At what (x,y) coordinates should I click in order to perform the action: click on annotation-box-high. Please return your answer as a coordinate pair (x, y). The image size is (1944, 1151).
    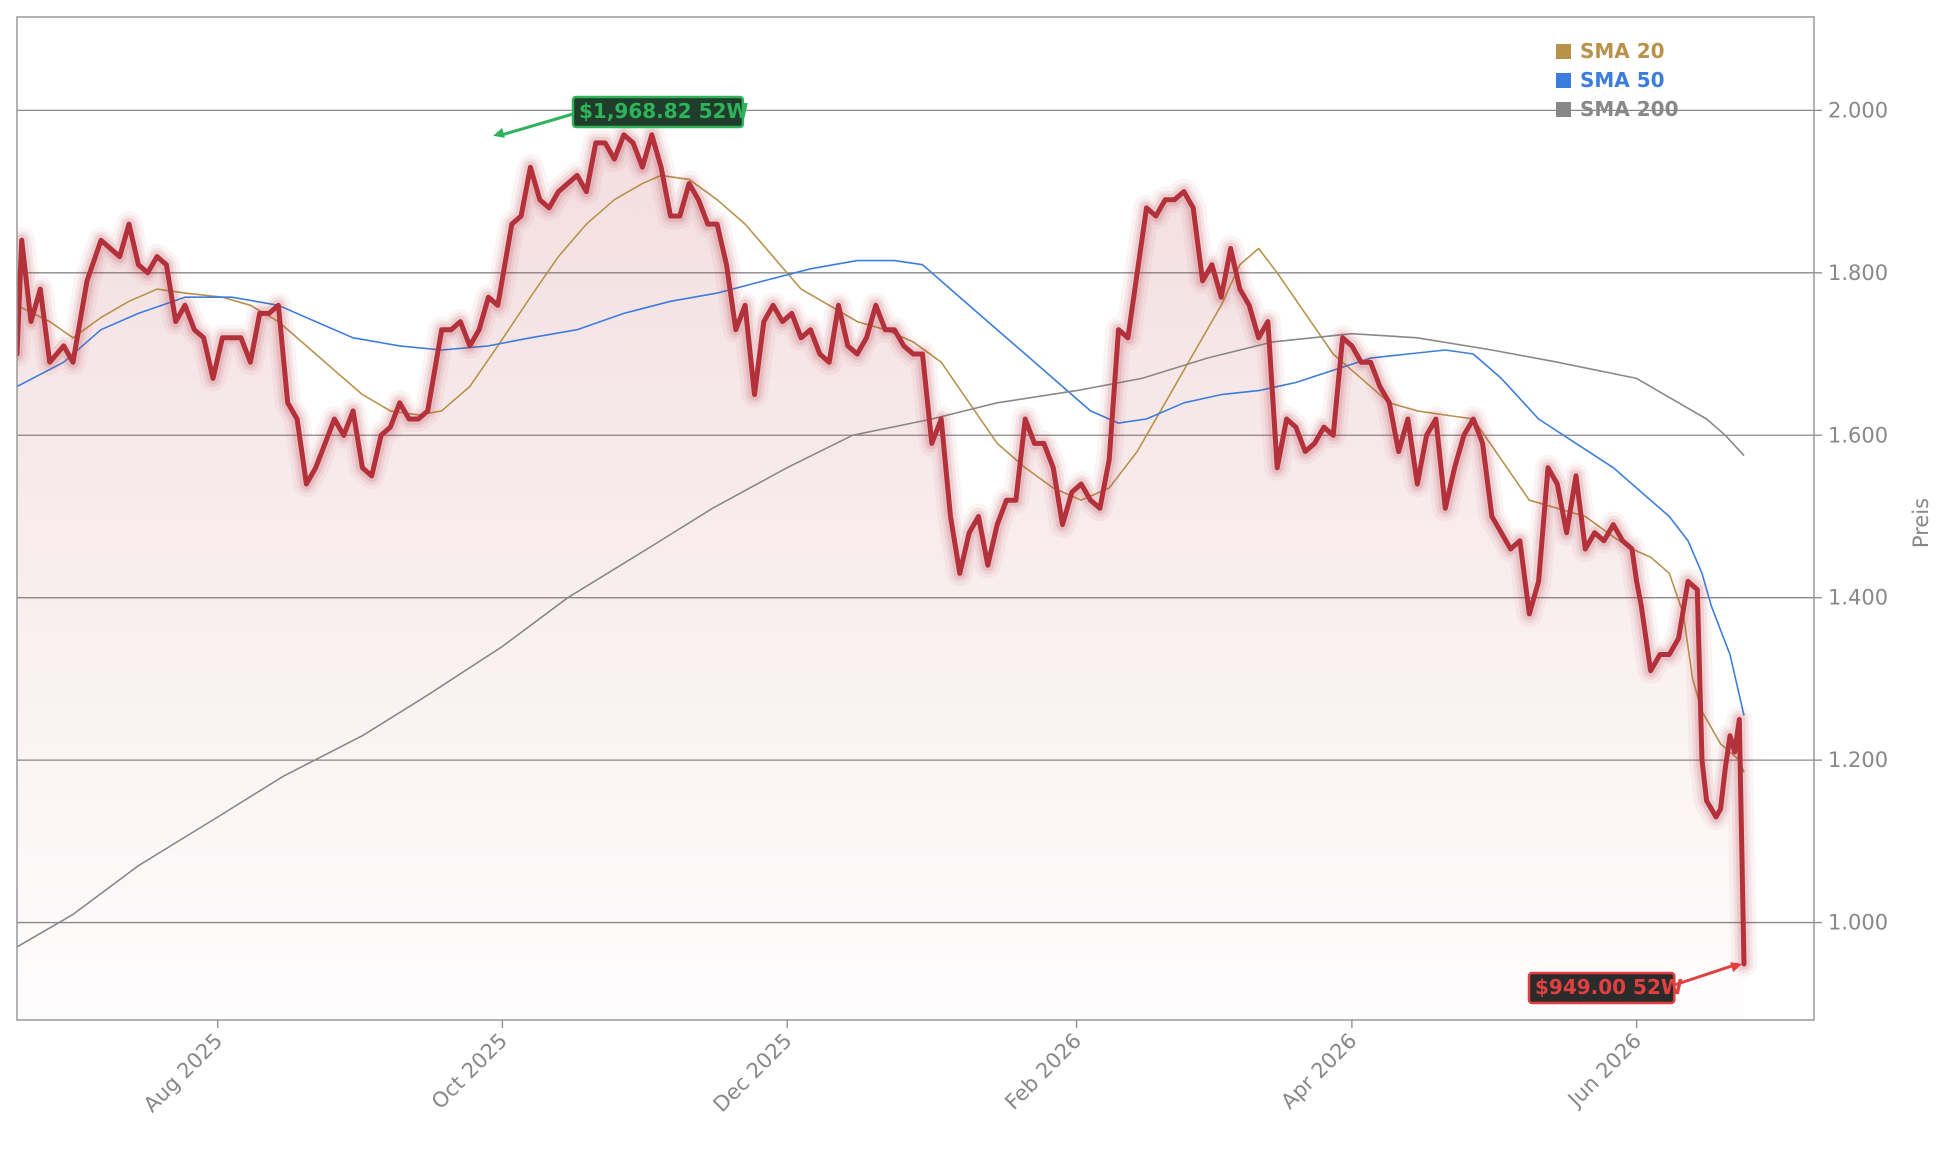
    Looking at the image, I should click on (658, 112).